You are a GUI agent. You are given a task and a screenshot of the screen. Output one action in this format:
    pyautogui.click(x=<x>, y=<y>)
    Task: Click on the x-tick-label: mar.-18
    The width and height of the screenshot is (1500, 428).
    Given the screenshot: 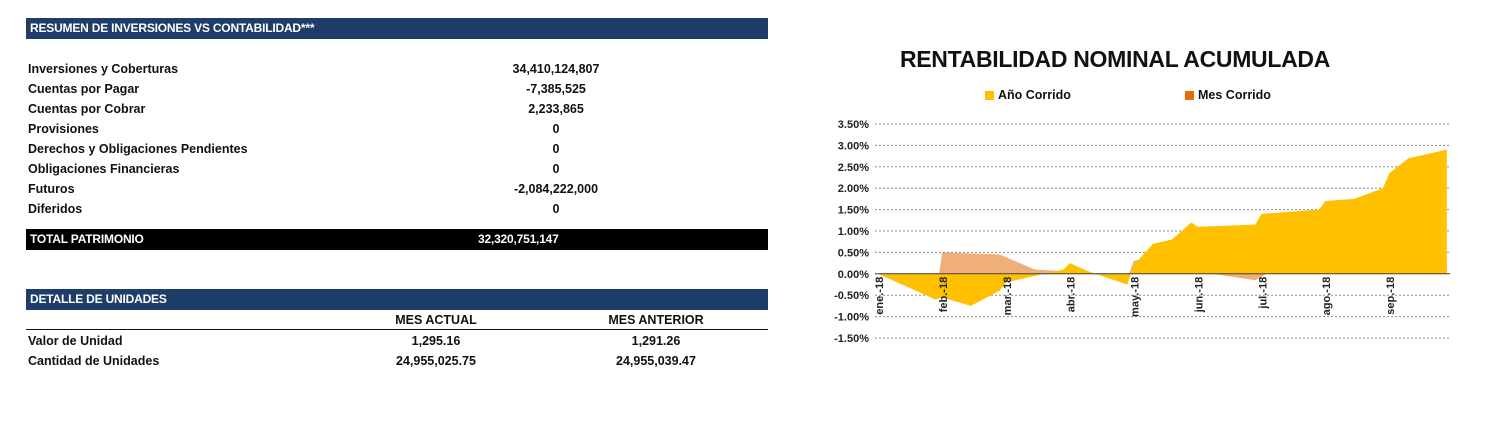 What is the action you would take?
    pyautogui.click(x=1008, y=296)
    